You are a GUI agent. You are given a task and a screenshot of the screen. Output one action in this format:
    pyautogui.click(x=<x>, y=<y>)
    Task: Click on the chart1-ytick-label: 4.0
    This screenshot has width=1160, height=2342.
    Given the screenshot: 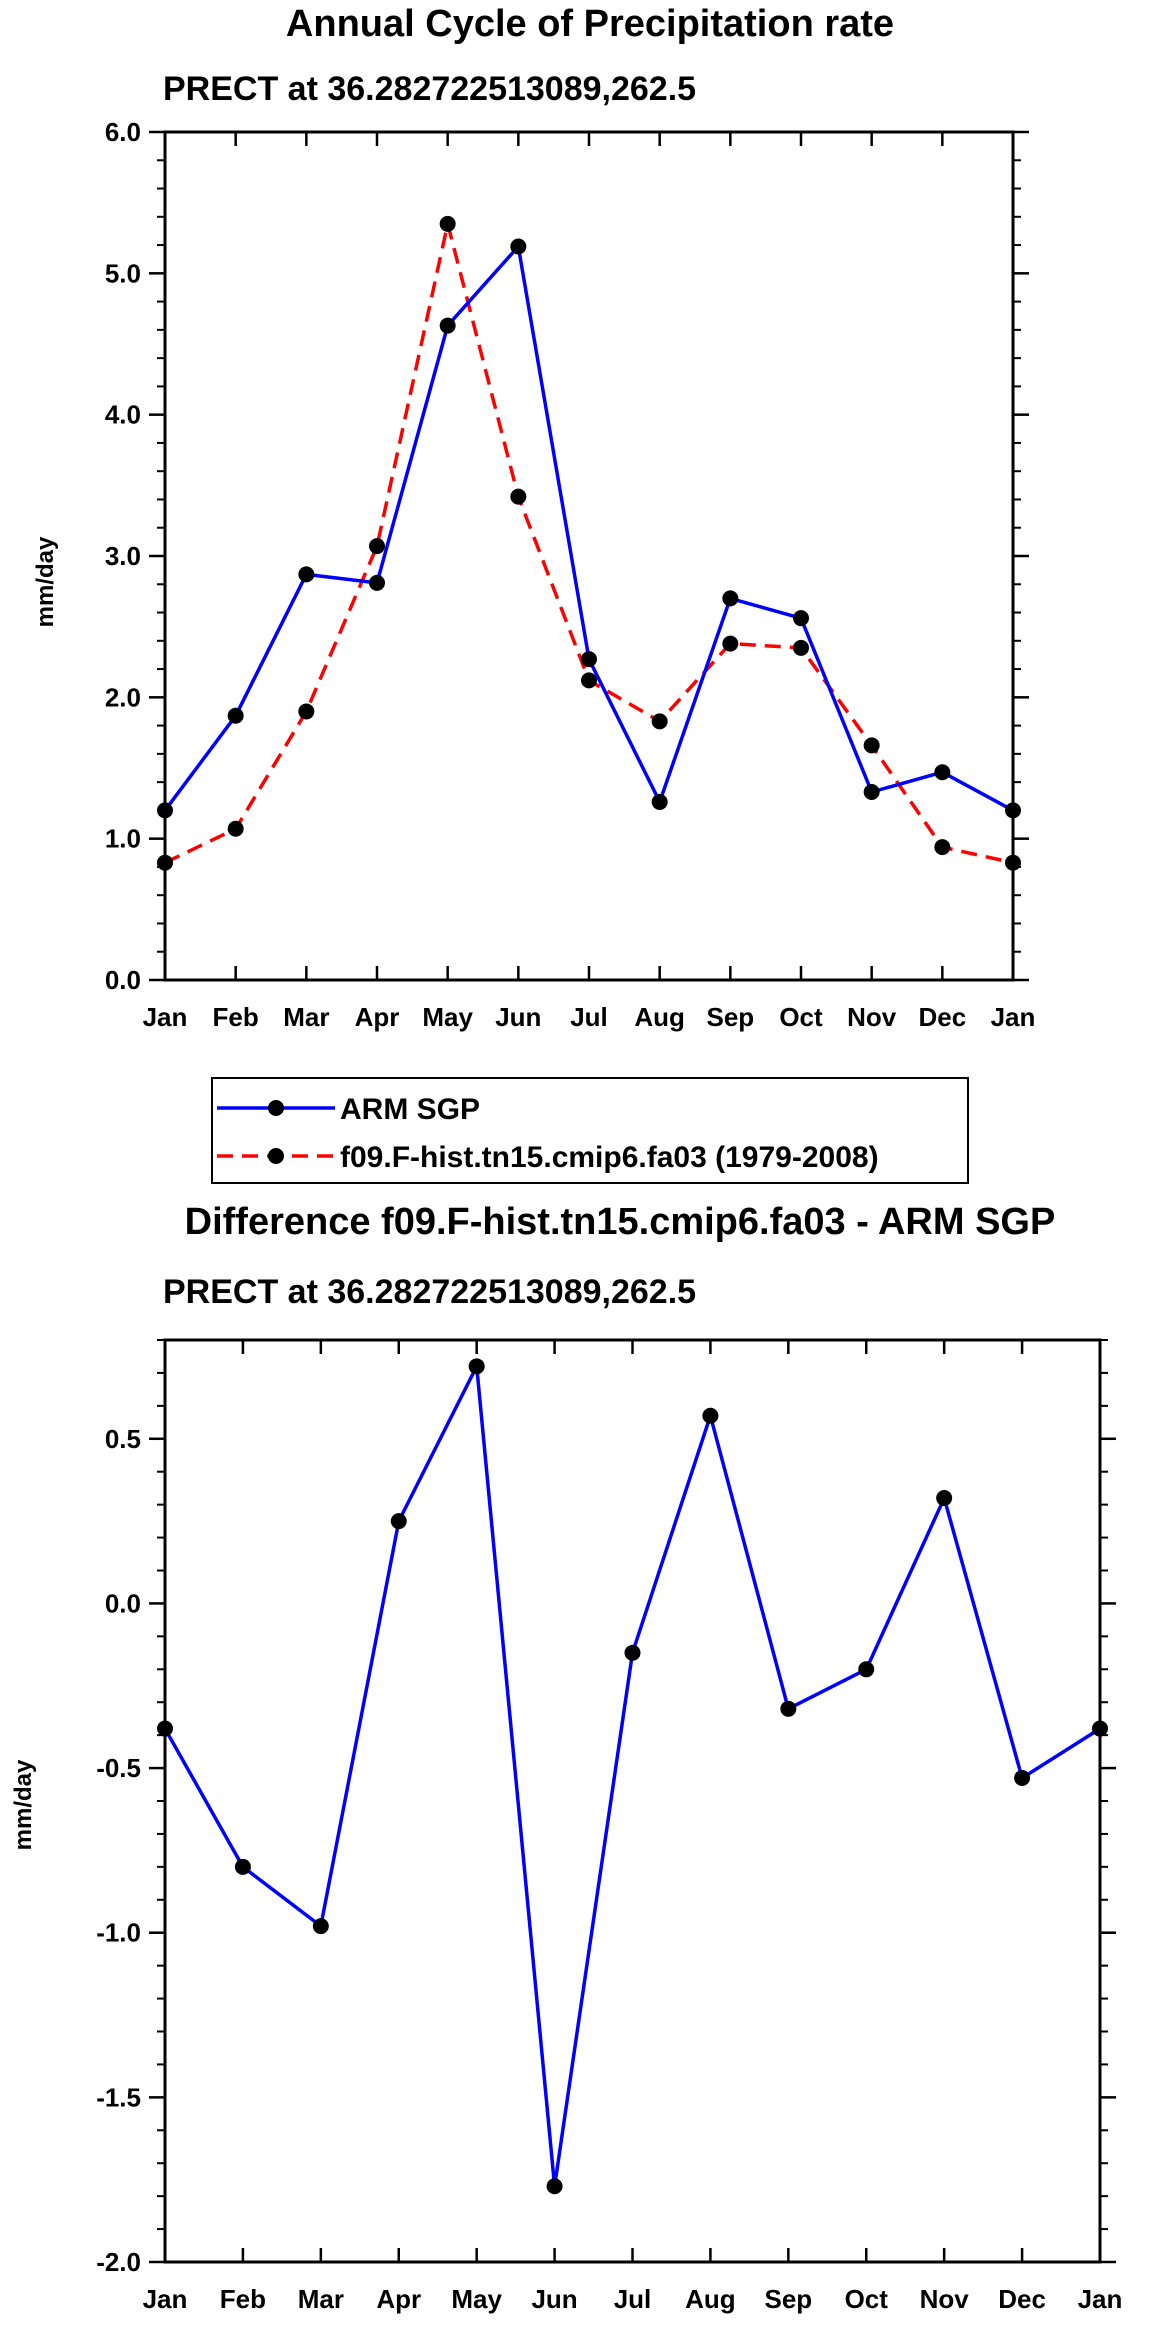 What is the action you would take?
    pyautogui.click(x=123, y=415)
    